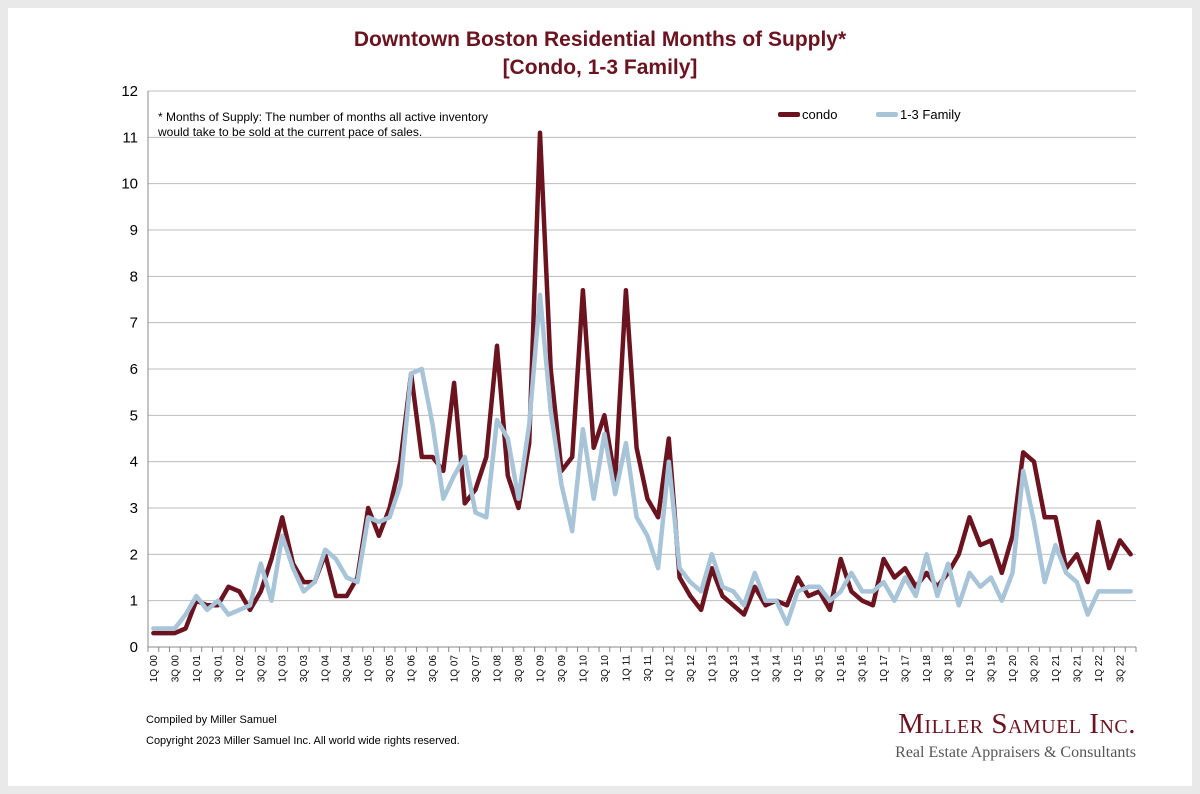 This screenshot has height=794, width=1200. I want to click on x-tick-label: 3Q 06, so click(433, 669).